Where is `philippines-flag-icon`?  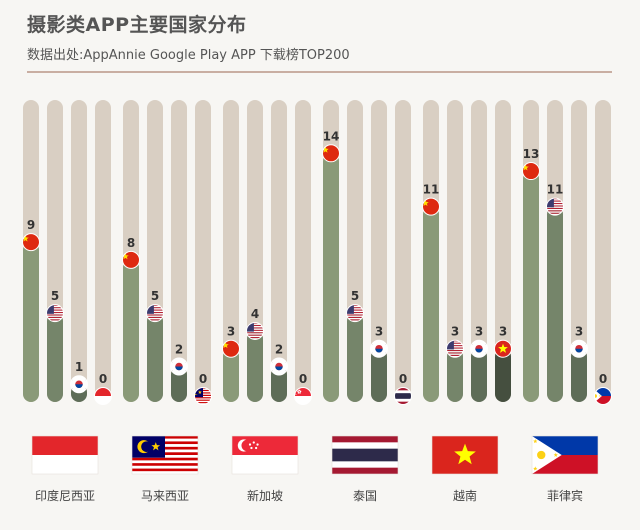
philippines-flag-icon is located at coordinates (603, 396).